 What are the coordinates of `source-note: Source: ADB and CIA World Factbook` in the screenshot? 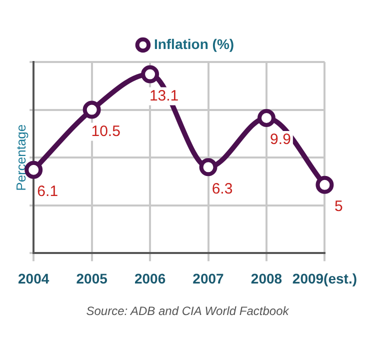 It's located at (187, 311).